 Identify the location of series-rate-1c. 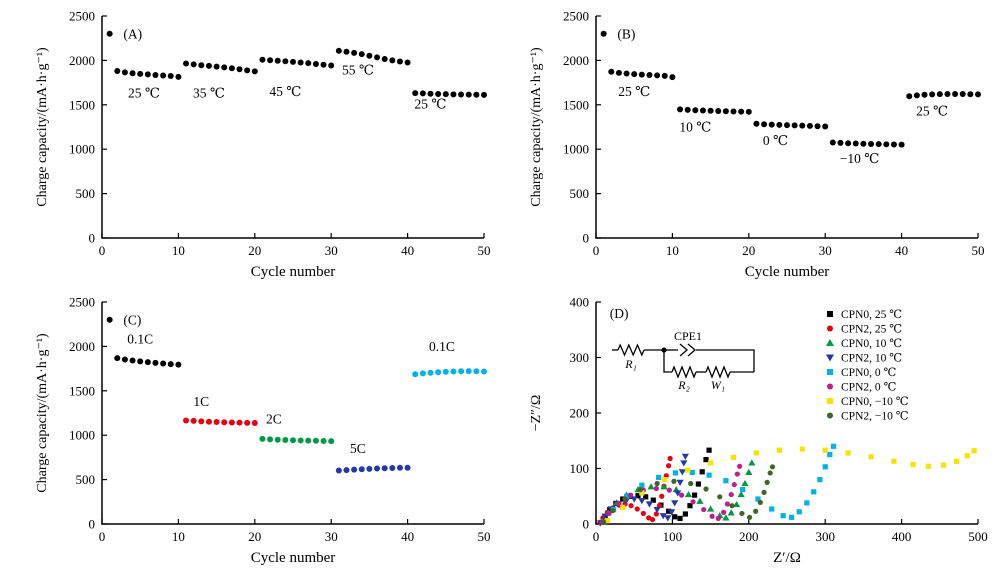
(220, 422).